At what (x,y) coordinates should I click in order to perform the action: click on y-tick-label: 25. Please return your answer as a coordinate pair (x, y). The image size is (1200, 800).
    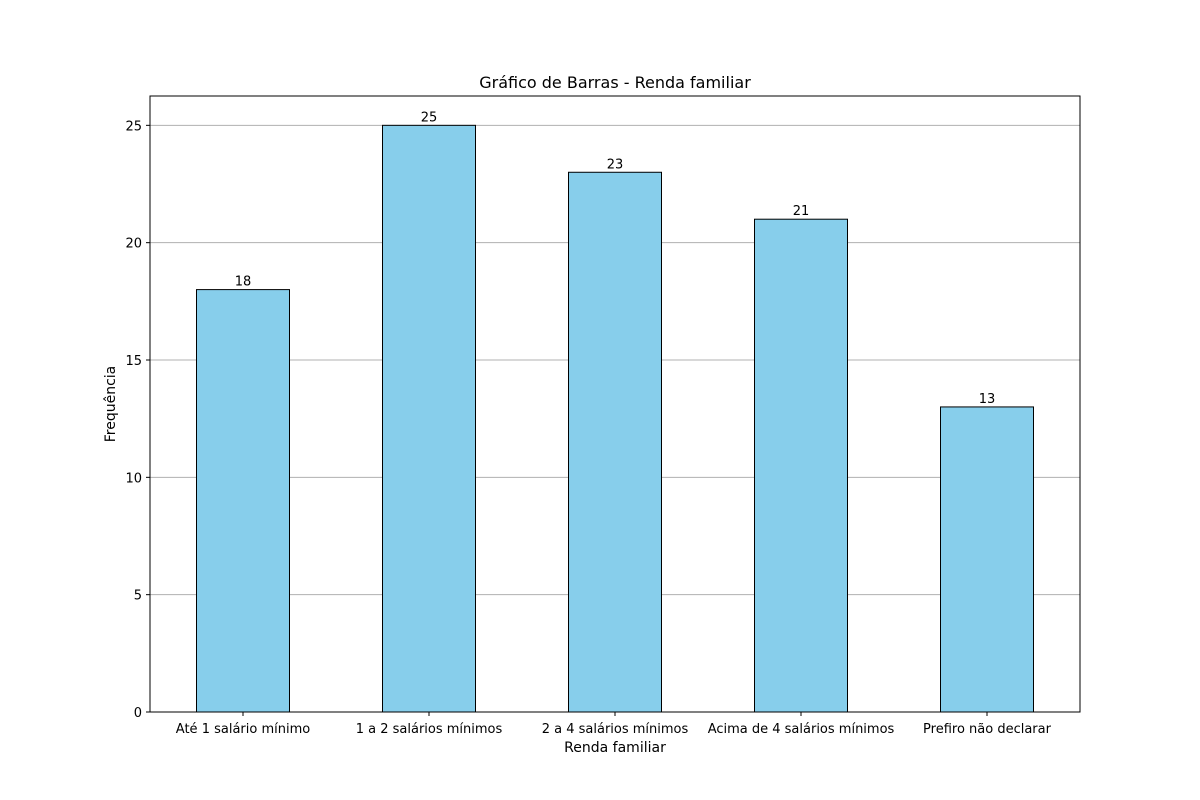
    Looking at the image, I should click on (133, 126).